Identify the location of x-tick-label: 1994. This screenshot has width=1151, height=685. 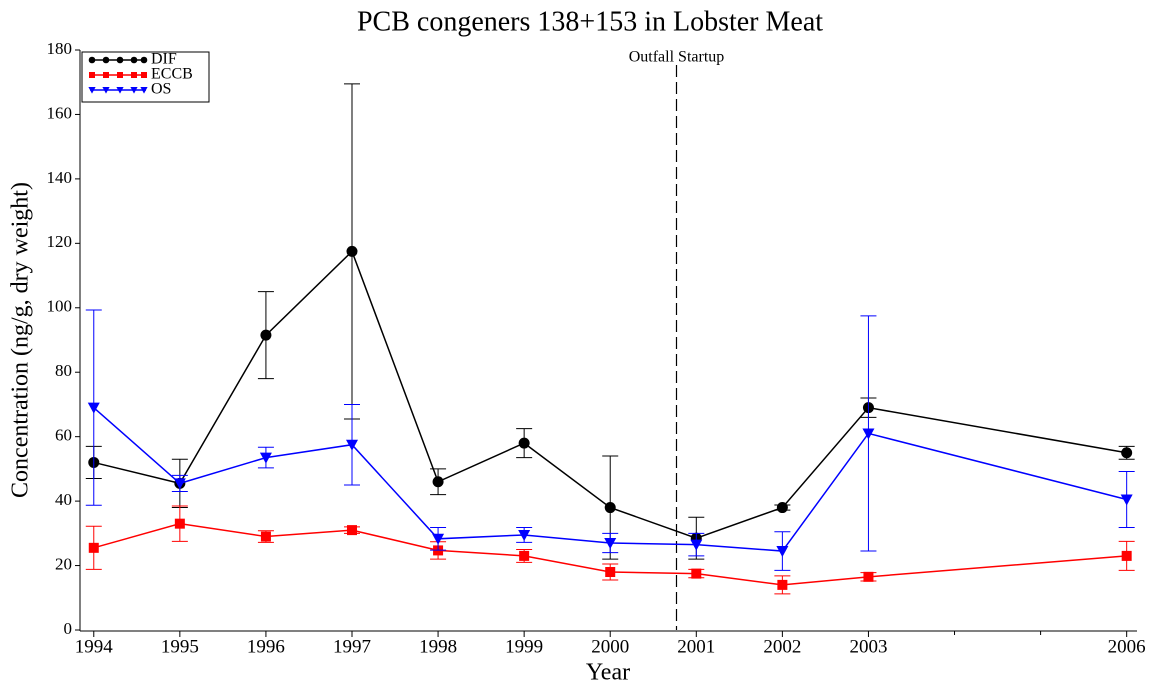
(94, 646).